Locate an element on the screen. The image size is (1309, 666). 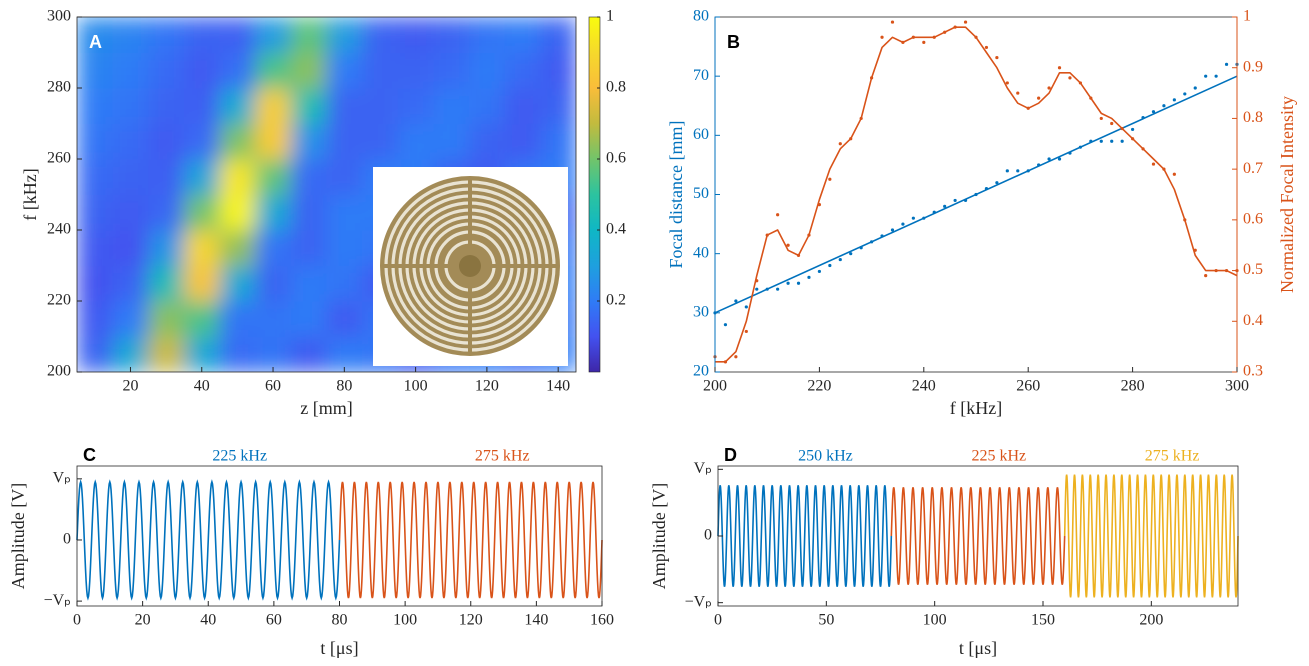
y2-tick-label: 0.5 is located at coordinates (1253, 269).